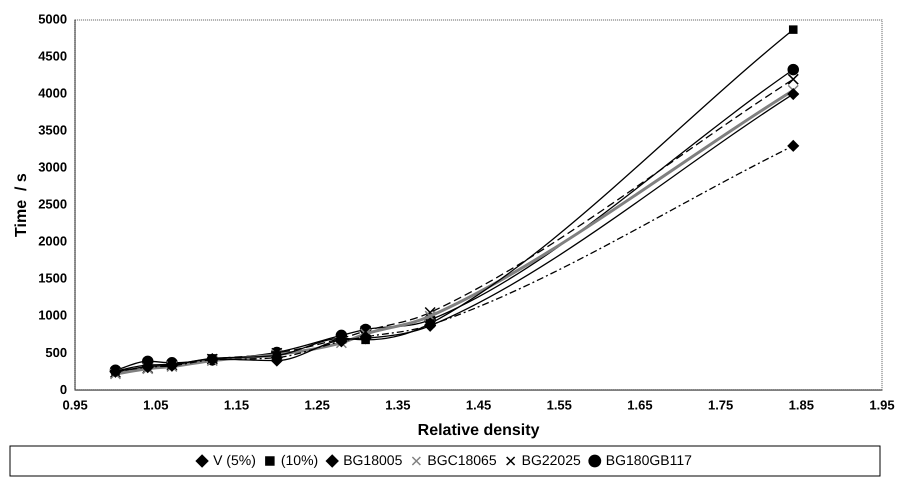 The width and height of the screenshot is (910, 486). Describe the element at coordinates (462, 460) in the screenshot. I see `legend-label: BGC18065` at that location.